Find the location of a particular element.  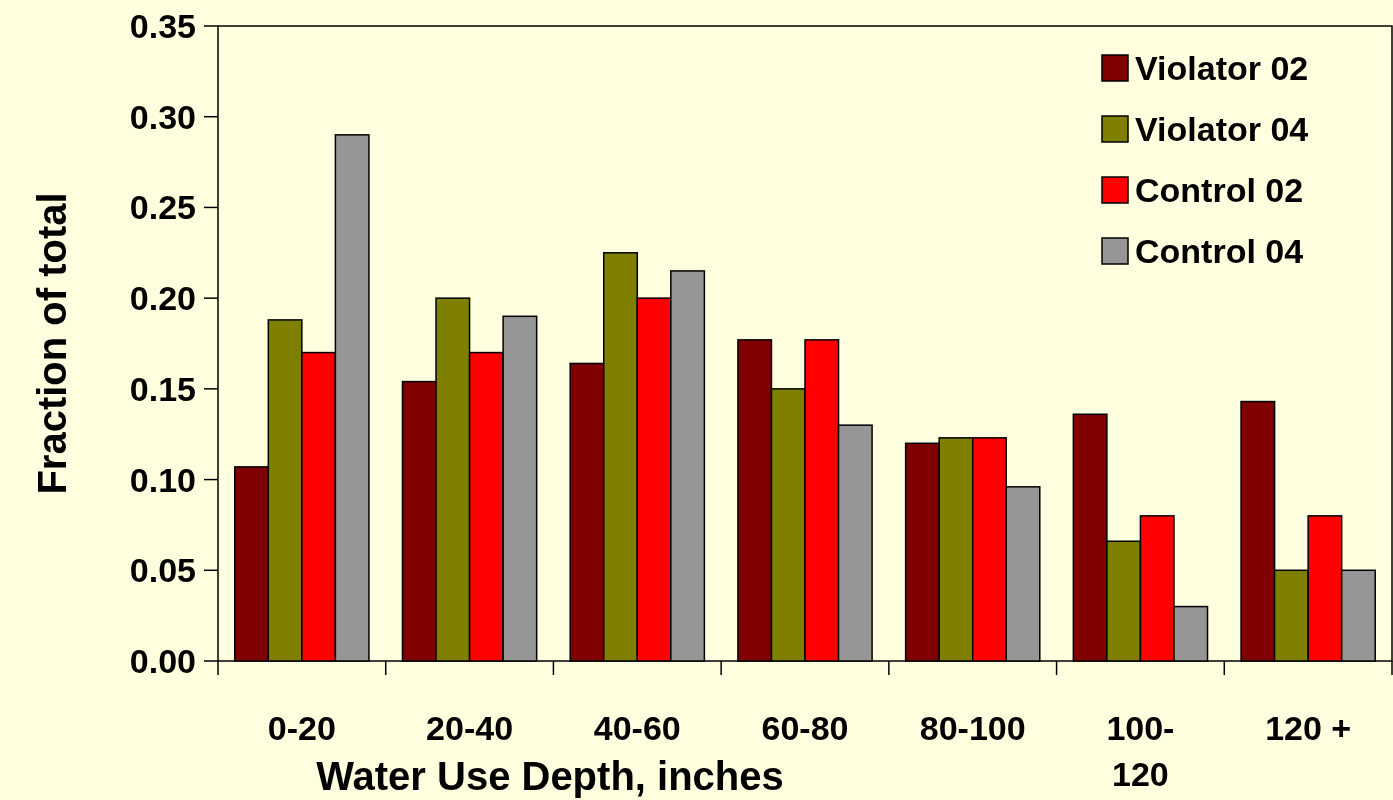

y-tick-label: 0.15 is located at coordinates (162, 388).